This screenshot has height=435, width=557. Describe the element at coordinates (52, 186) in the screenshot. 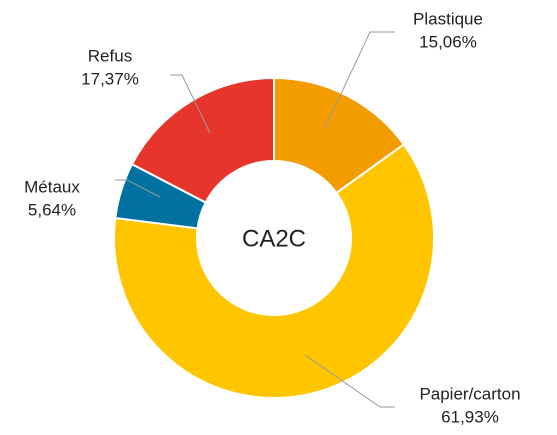

I see `segment-label: Métaux` at that location.